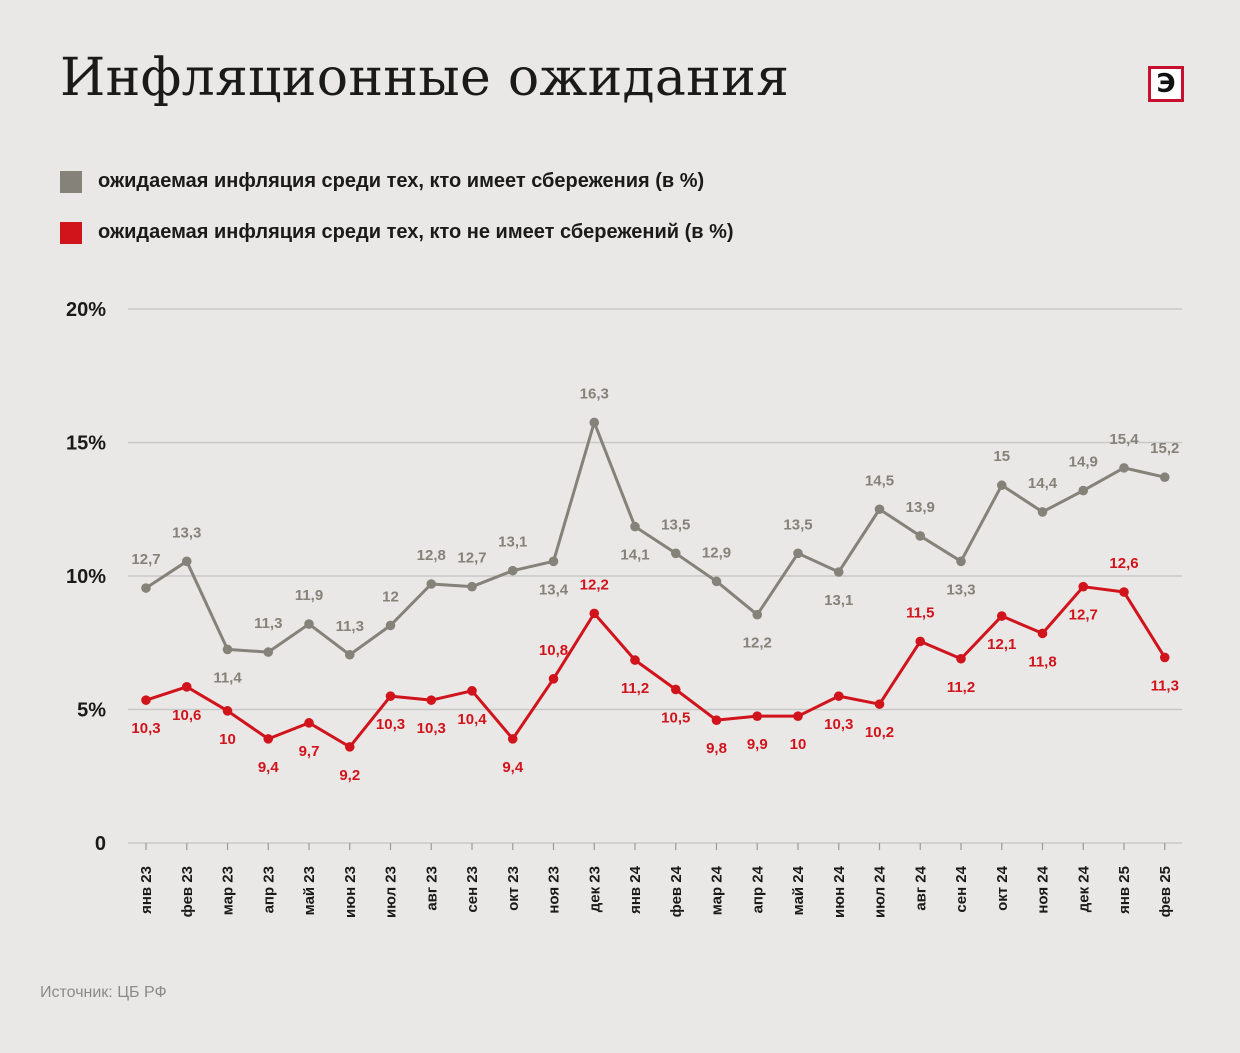 This screenshot has height=1053, width=1240. What do you see at coordinates (716, 552) in the screenshot?
I see `data-label: 12,9` at bounding box center [716, 552].